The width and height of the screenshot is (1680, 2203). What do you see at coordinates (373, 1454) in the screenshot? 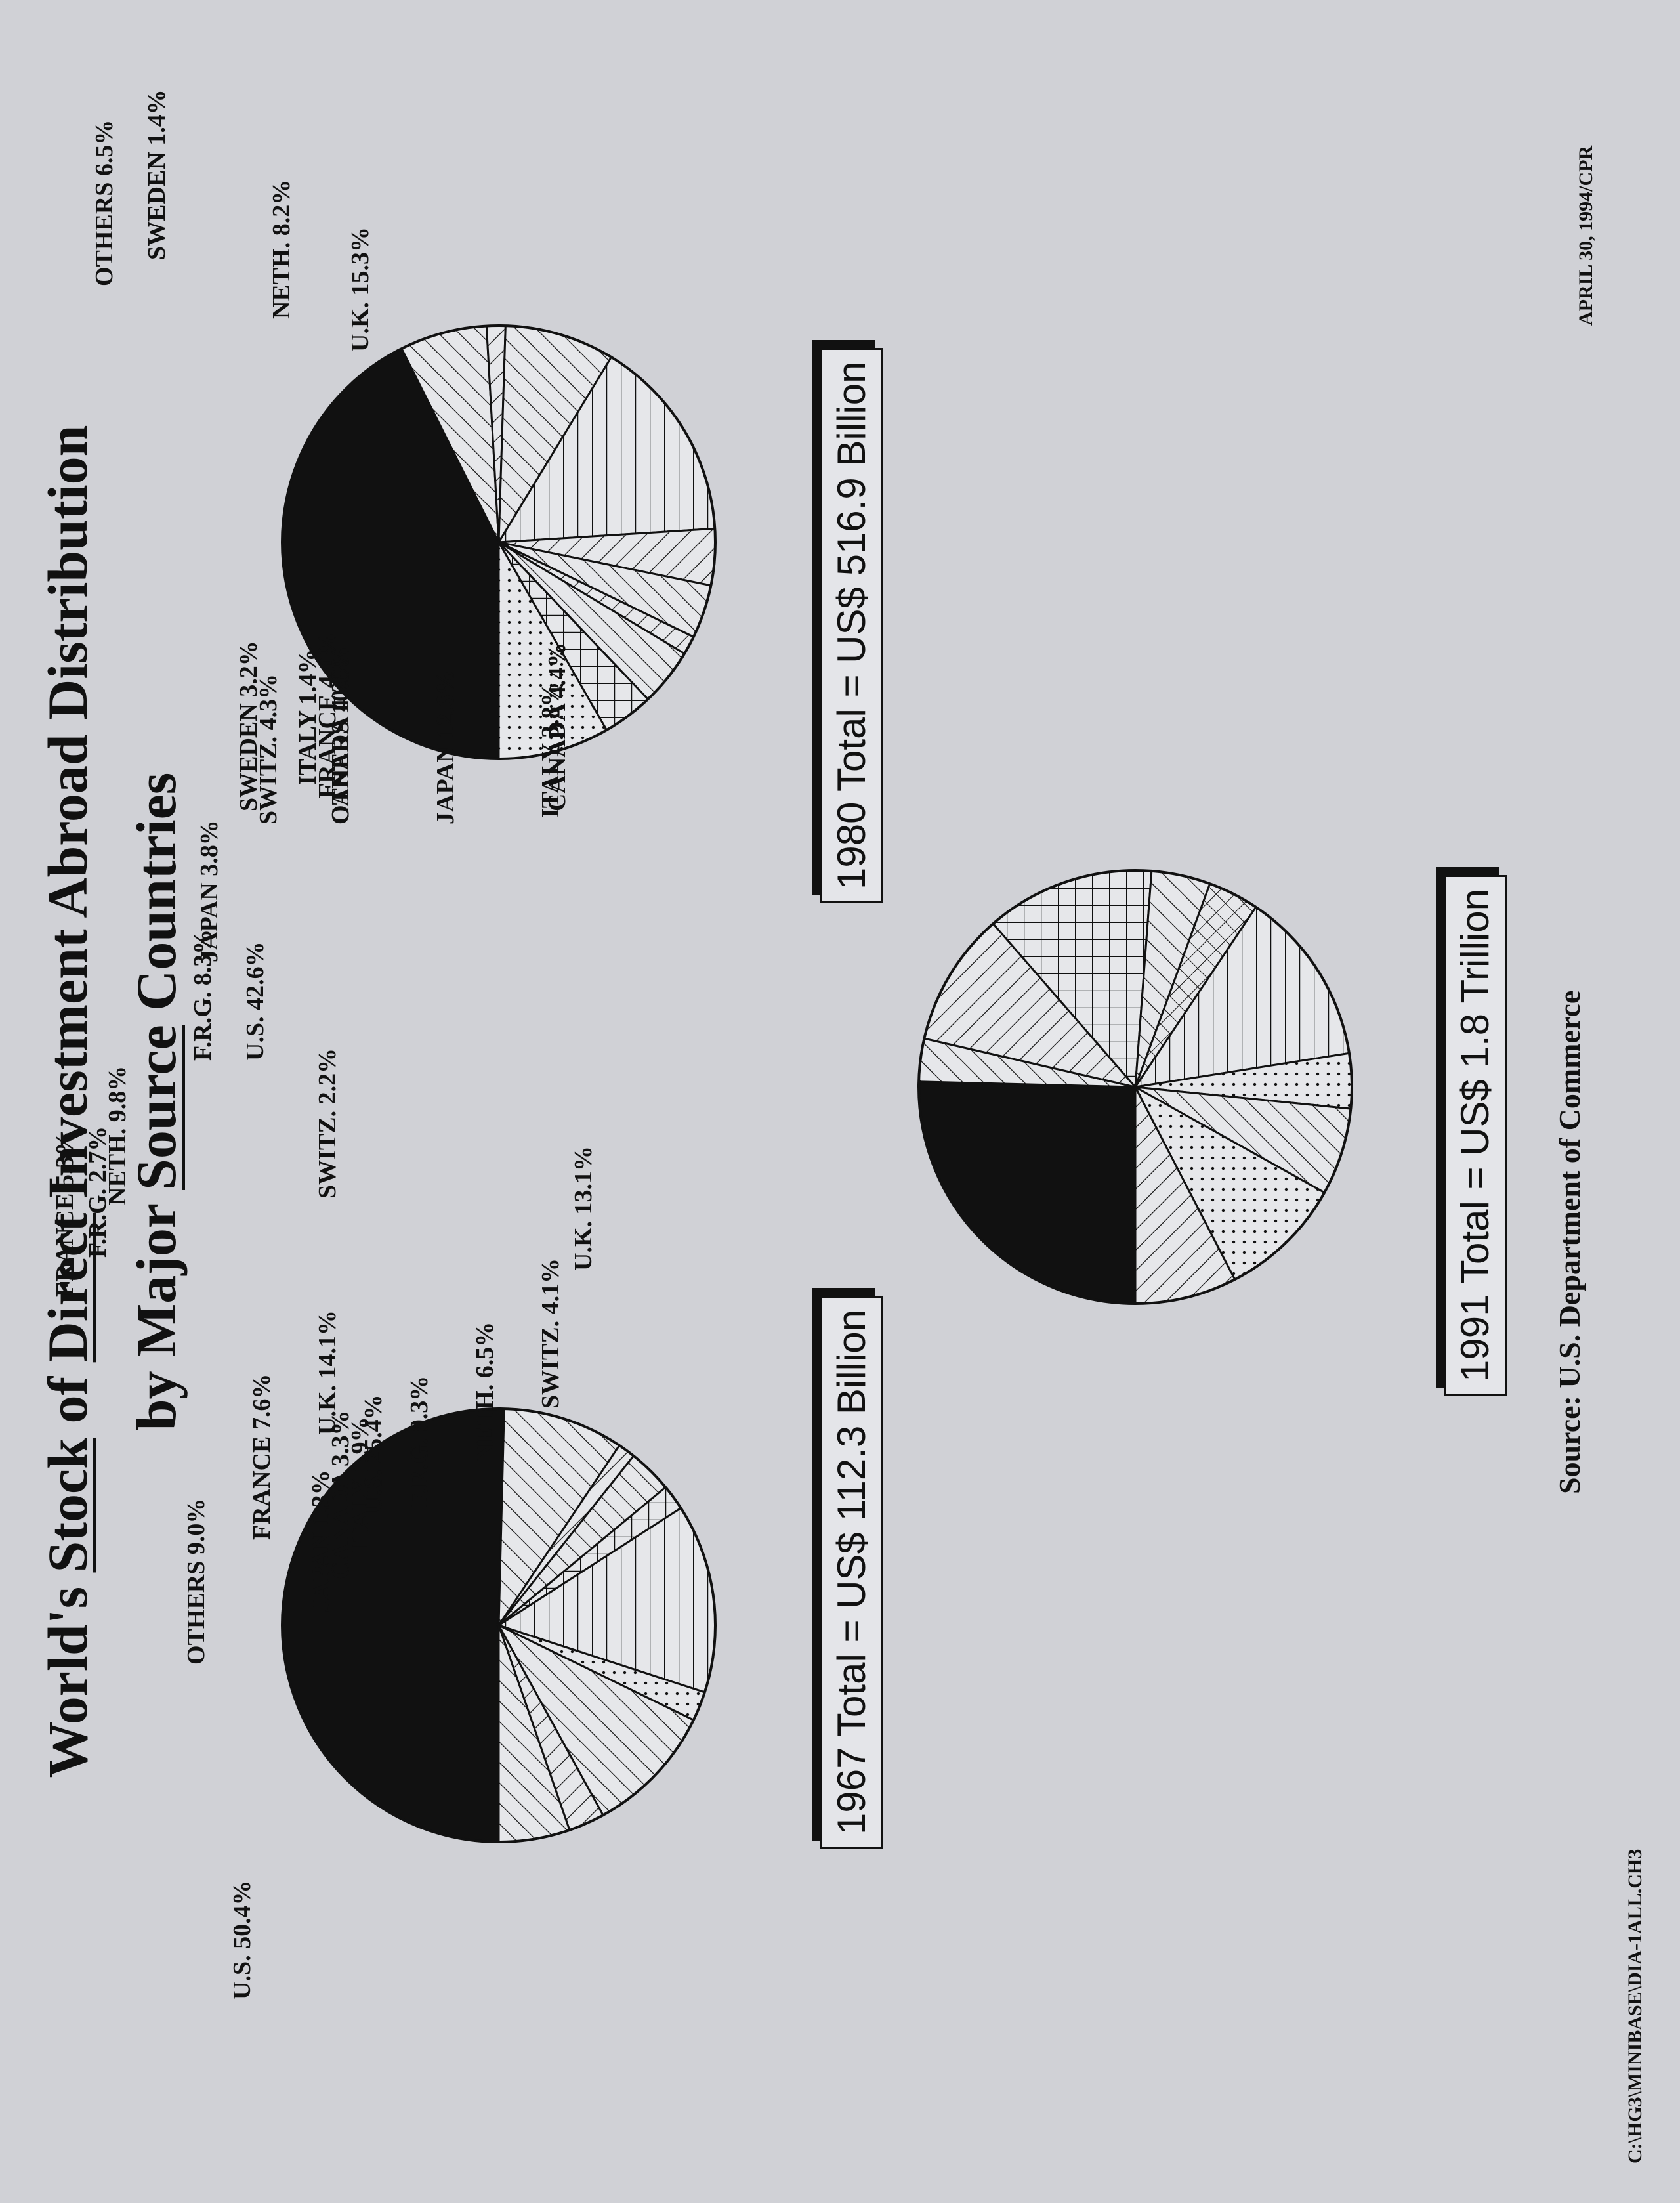
I see `slice-label-1991-us: U.S. 25.4%` at bounding box center [373, 1454].